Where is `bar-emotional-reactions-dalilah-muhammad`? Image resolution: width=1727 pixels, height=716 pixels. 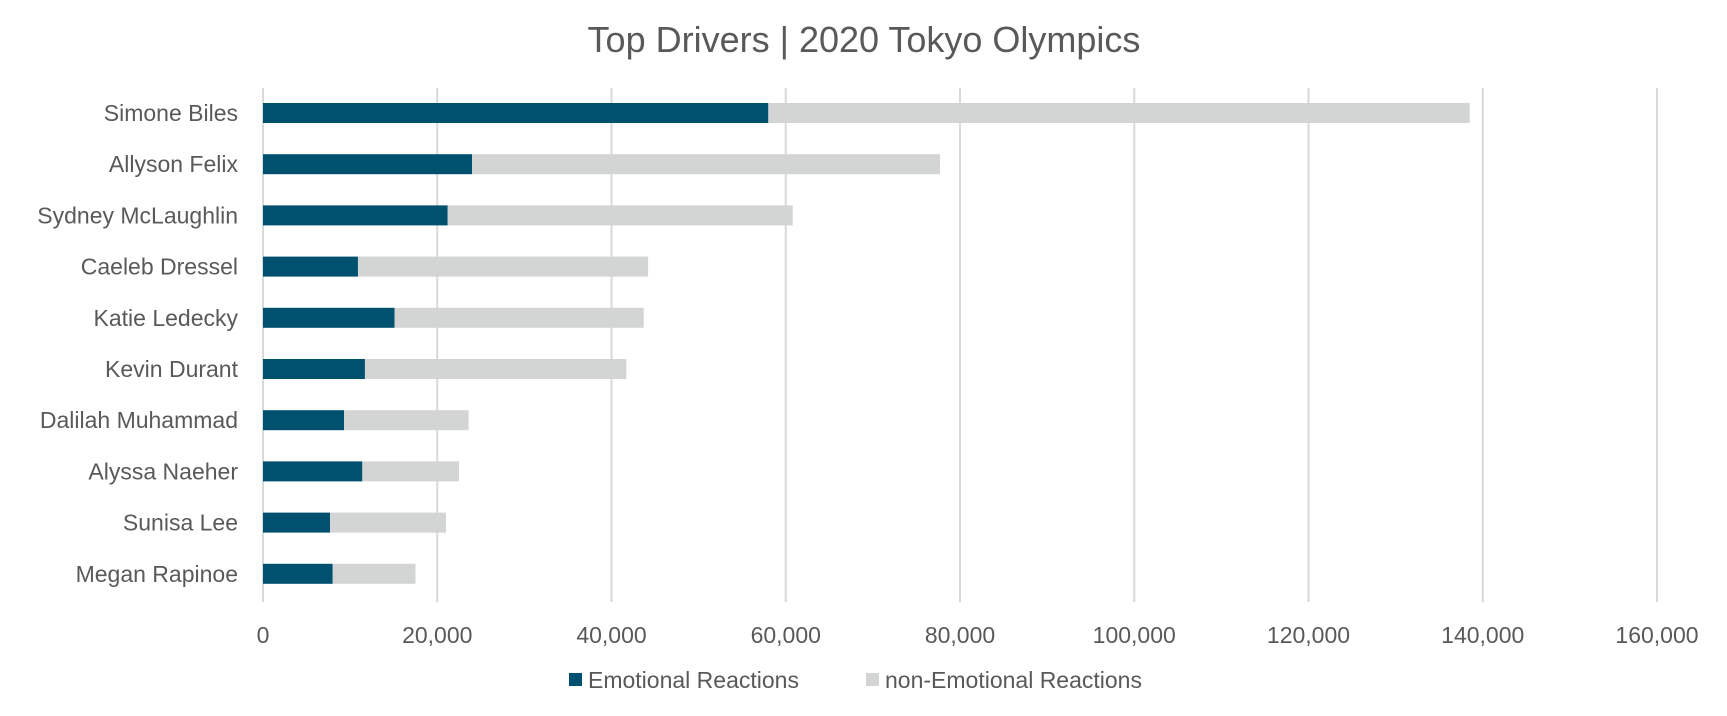 bar-emotional-reactions-dalilah-muhammad is located at coordinates (304, 420).